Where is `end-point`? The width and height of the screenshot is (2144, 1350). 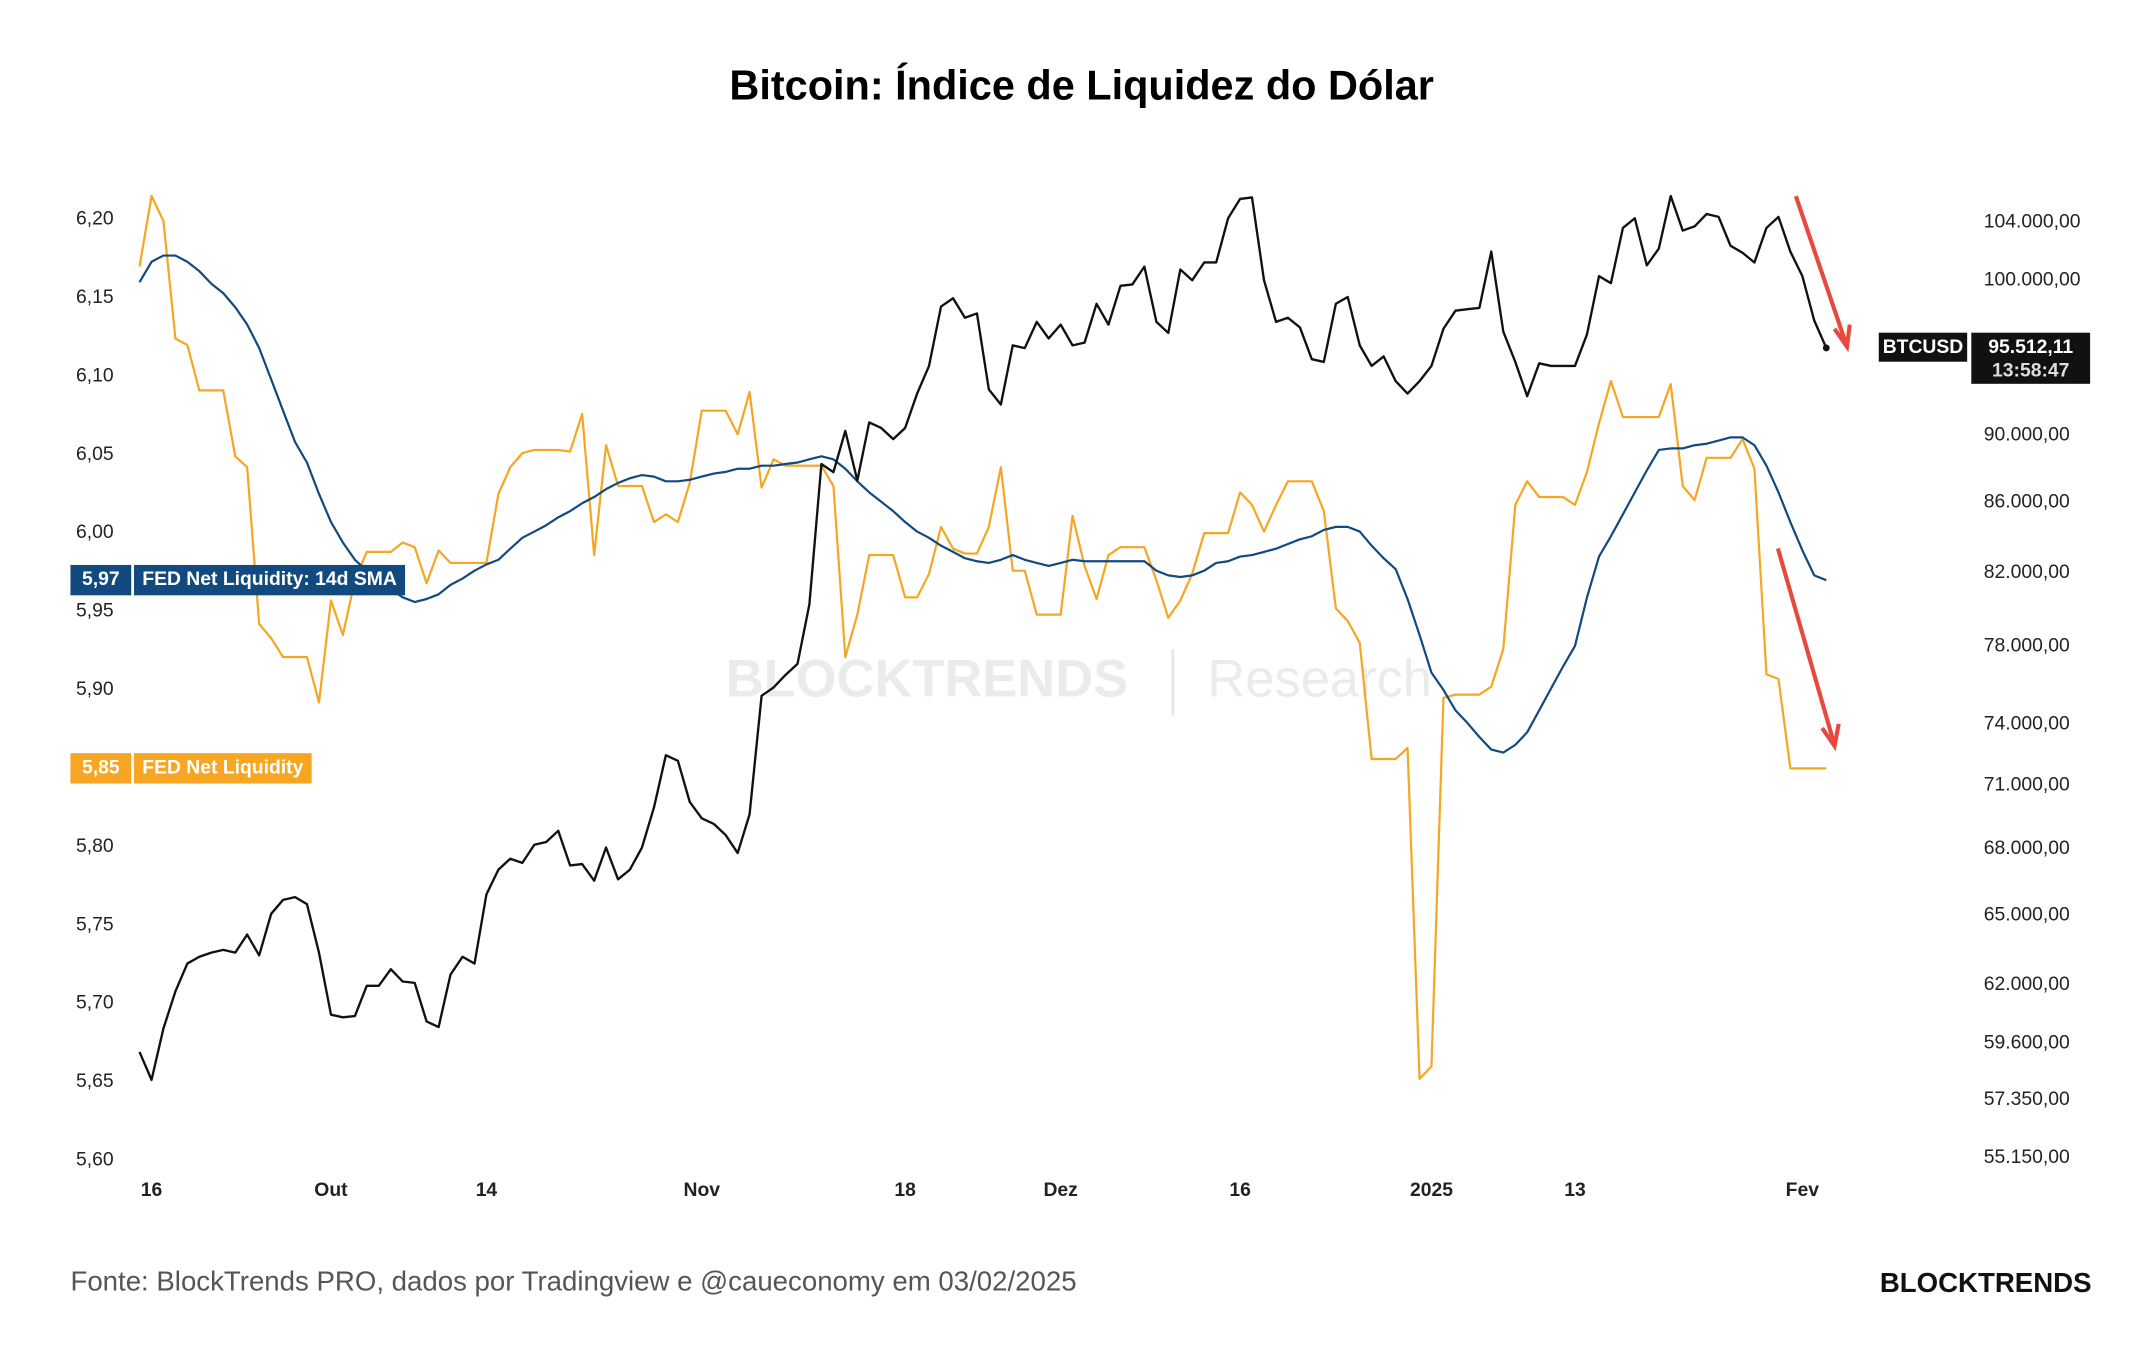 end-point is located at coordinates (1826, 348).